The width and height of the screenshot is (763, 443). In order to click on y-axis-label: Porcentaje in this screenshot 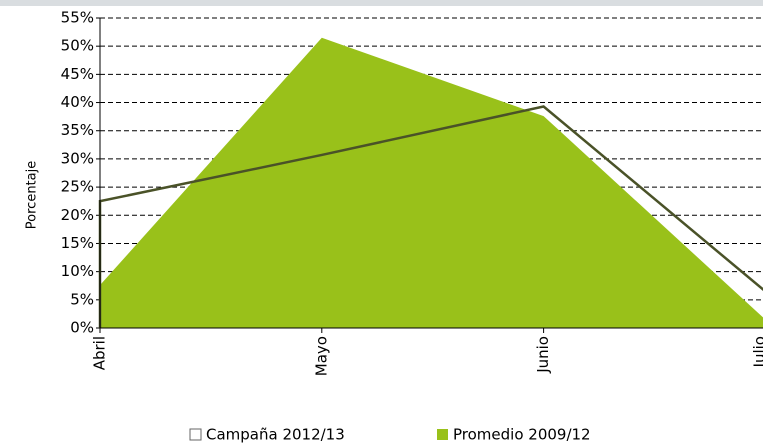, I will do `click(32, 195)`.